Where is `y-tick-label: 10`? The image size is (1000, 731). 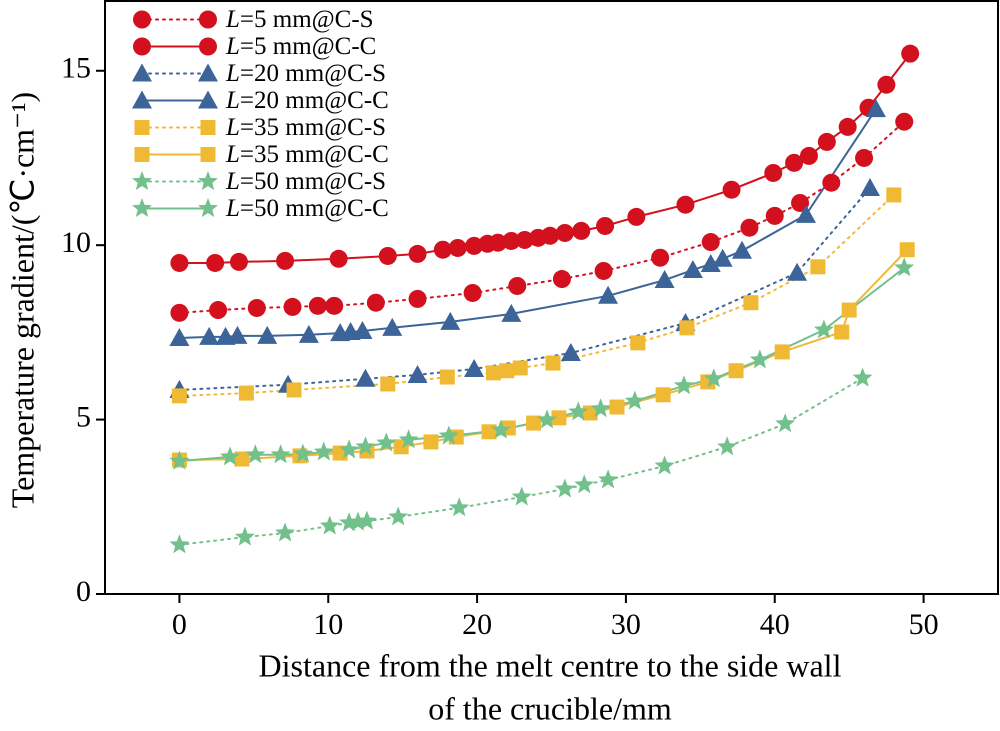
y-tick-label: 10 is located at coordinates (76, 242).